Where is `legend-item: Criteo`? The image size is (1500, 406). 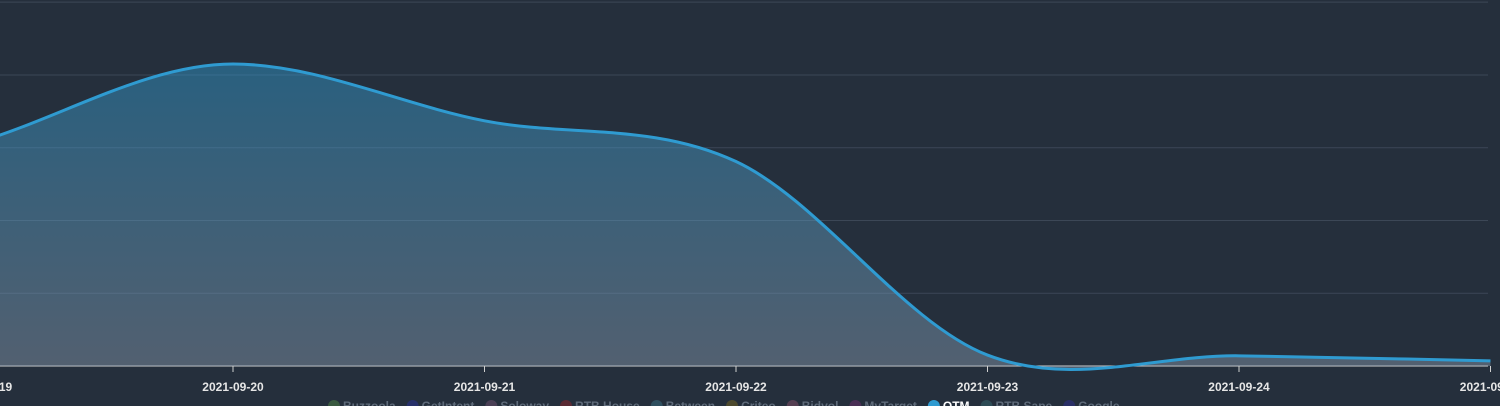 legend-item: Criteo is located at coordinates (751, 402).